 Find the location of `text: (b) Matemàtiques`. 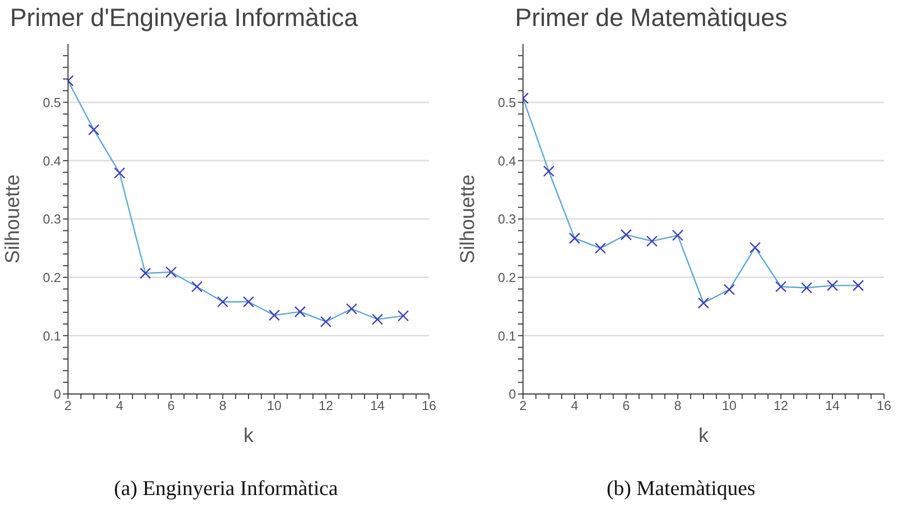

text: (b) Matemàtiques is located at coordinates (681, 488).